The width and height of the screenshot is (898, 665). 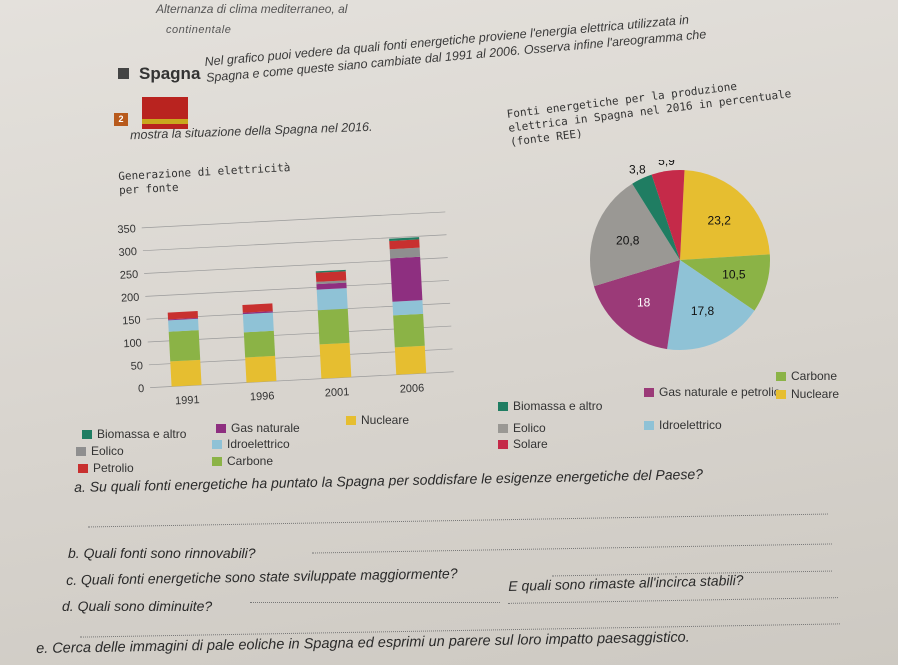 I want to click on pie-slice-biomassa-e-altro, so click(x=656, y=217).